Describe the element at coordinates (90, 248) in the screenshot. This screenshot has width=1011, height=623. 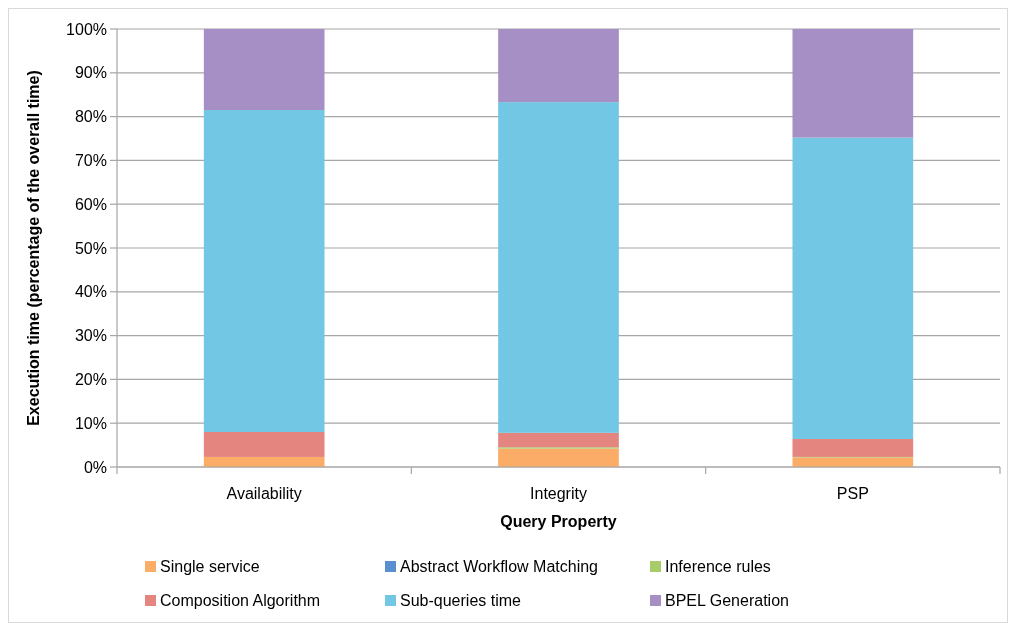
I see `y-tick-label: 50%` at that location.